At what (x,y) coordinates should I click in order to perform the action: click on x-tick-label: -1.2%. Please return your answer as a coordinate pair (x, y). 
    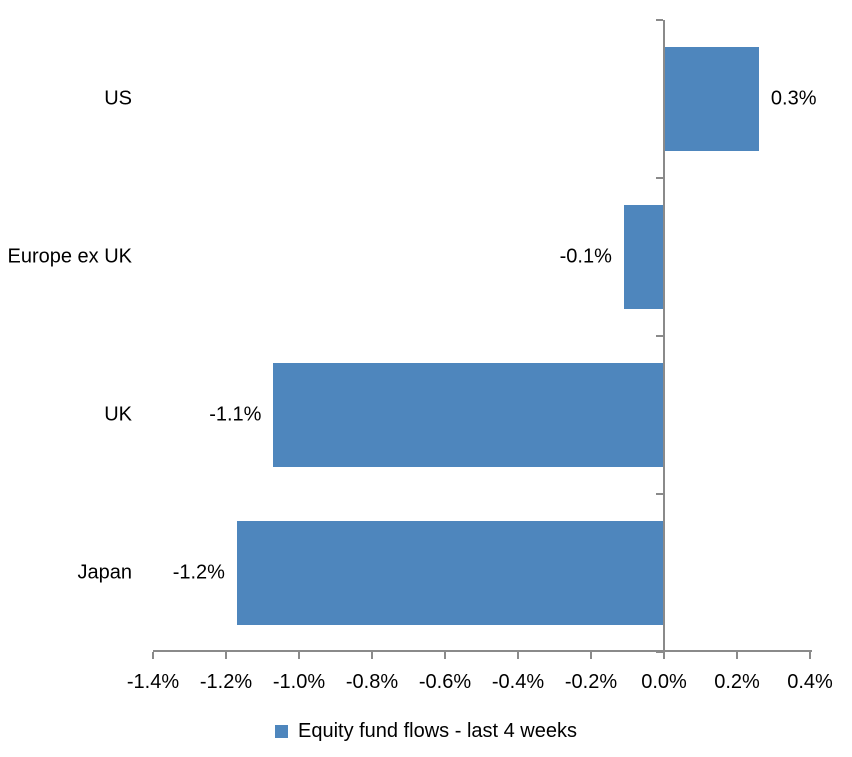
    Looking at the image, I should click on (226, 682).